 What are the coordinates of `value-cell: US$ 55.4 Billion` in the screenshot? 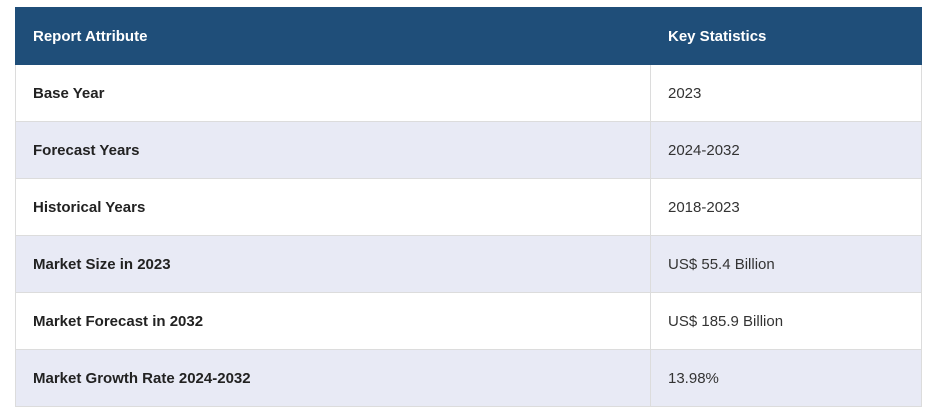 It's located at (786, 264).